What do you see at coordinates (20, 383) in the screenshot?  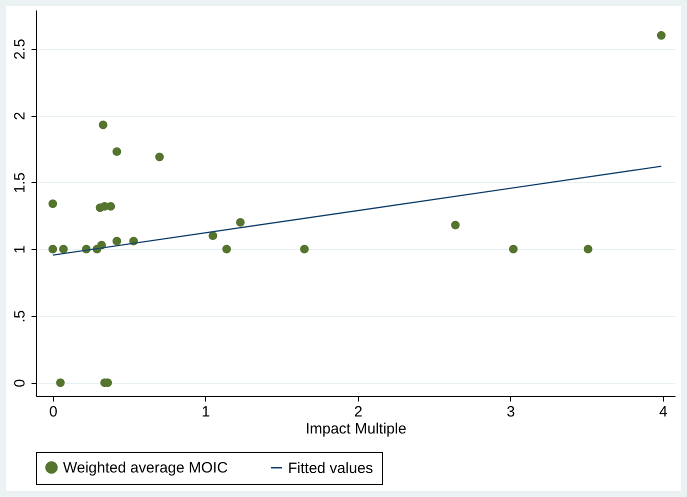 I see `y-tick-label: 0` at bounding box center [20, 383].